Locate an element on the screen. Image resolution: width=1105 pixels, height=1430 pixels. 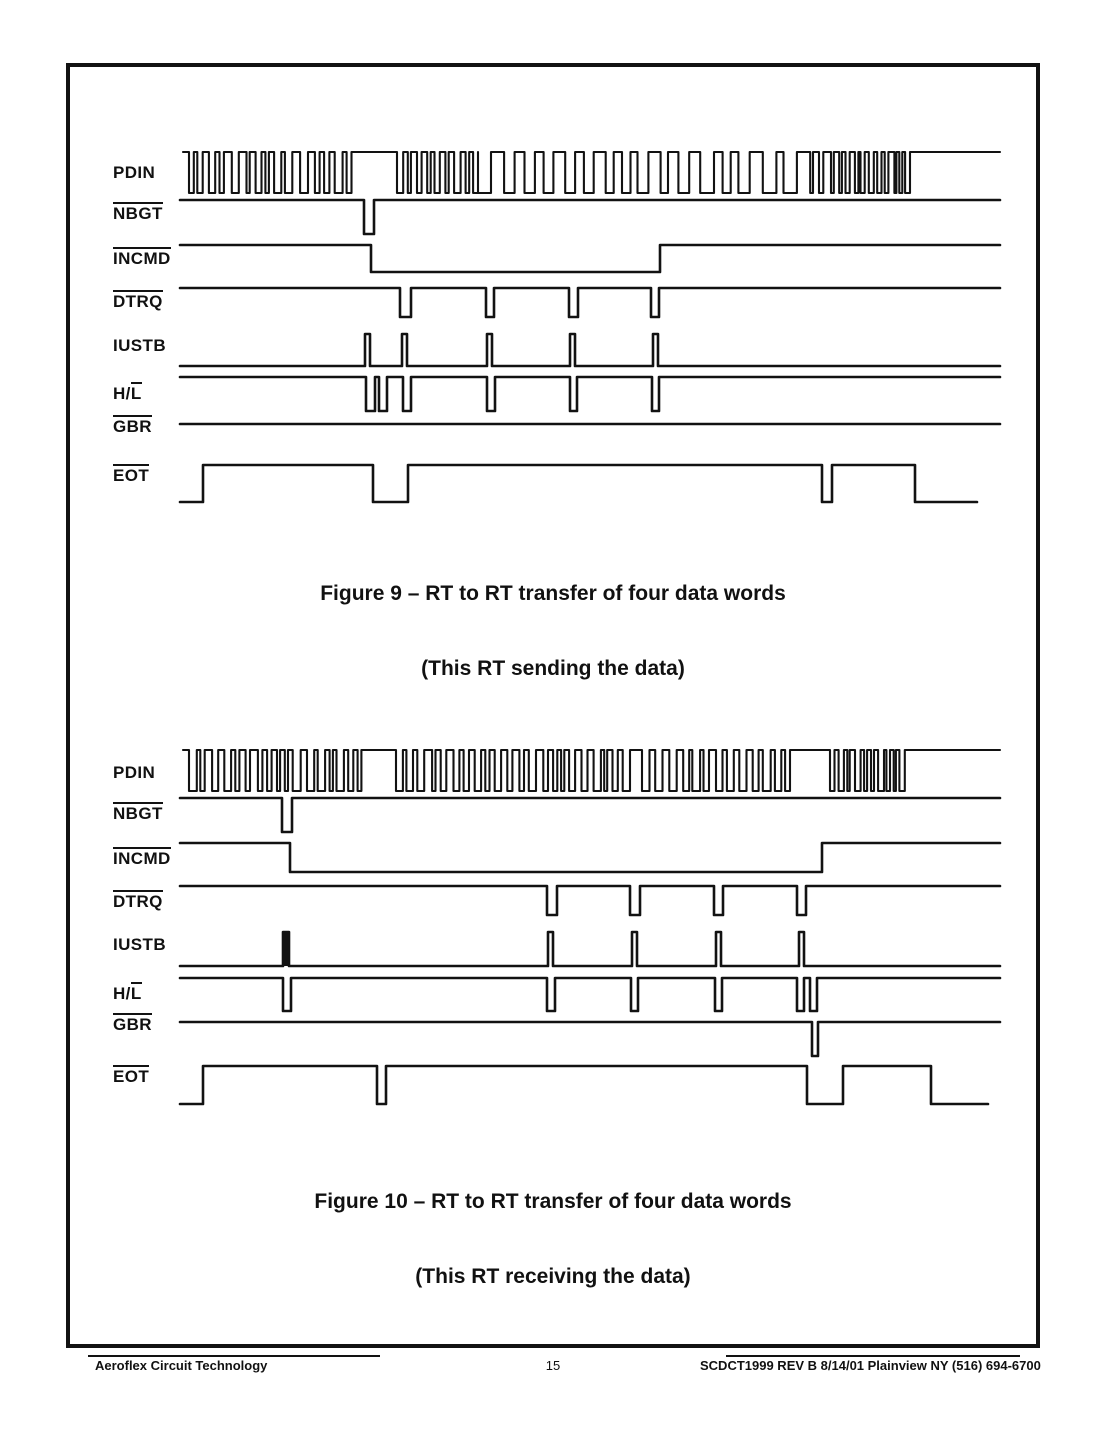
figure10-iustb-solid-pulse is located at coordinates (286, 949).